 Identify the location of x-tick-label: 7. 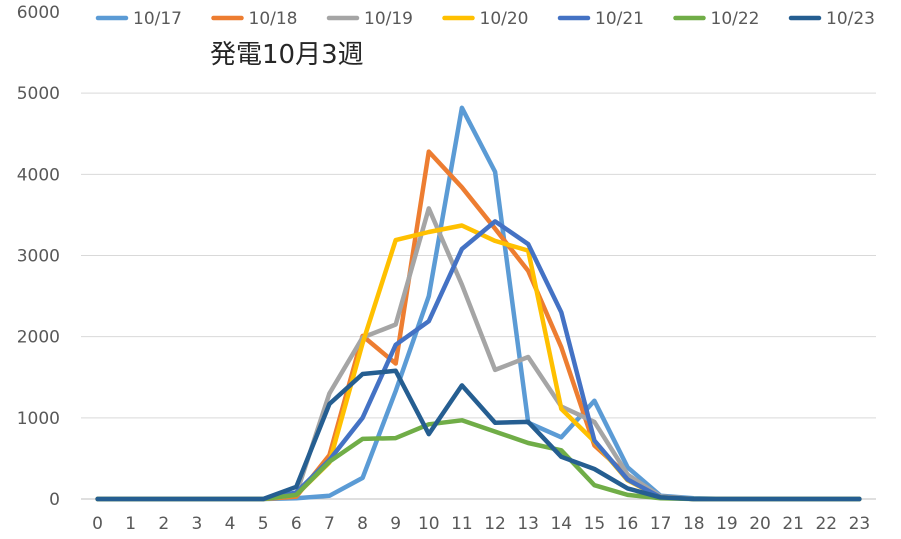
(329, 524).